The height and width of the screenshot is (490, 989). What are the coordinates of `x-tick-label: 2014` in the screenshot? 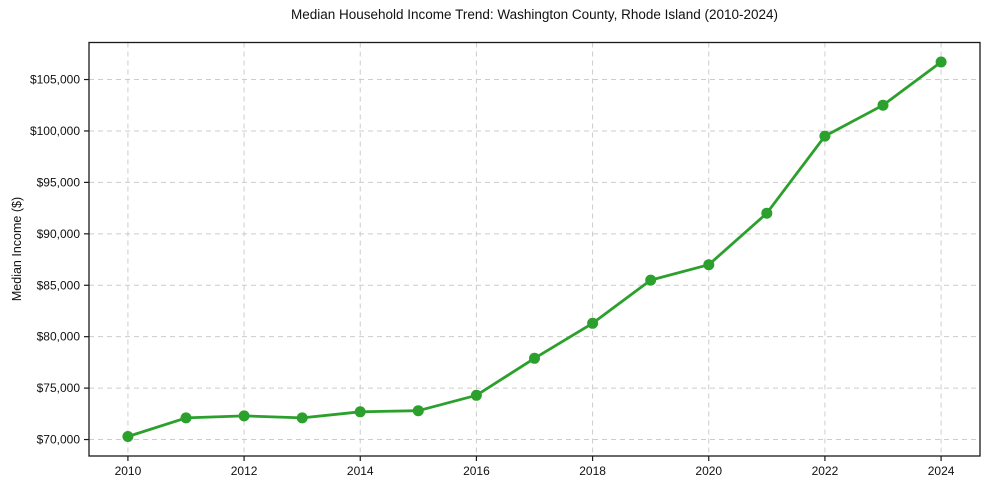 It's located at (360, 471).